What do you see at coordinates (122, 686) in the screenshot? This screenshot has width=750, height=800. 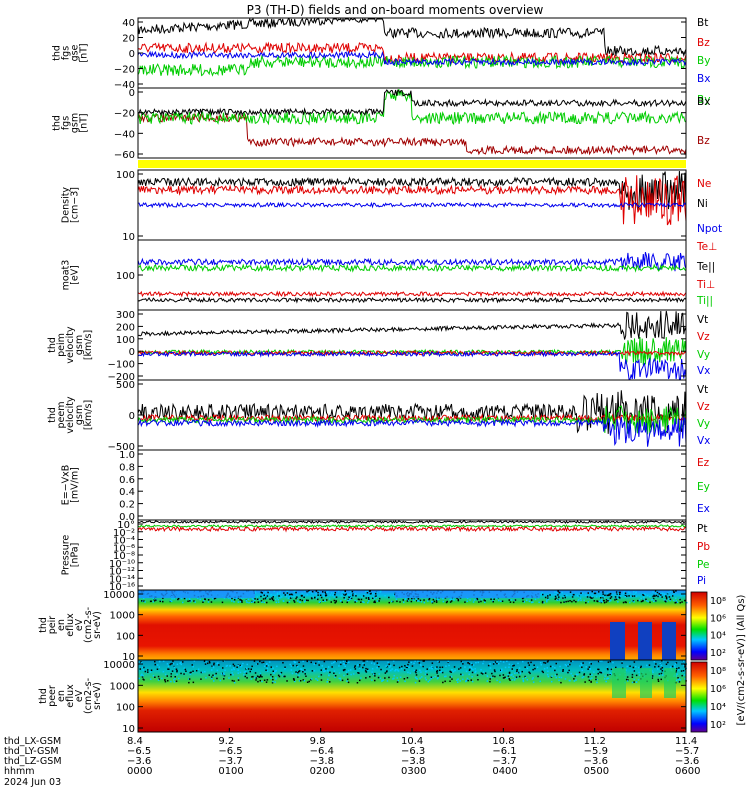 I see `y-tick-label: 1000` at bounding box center [122, 686].